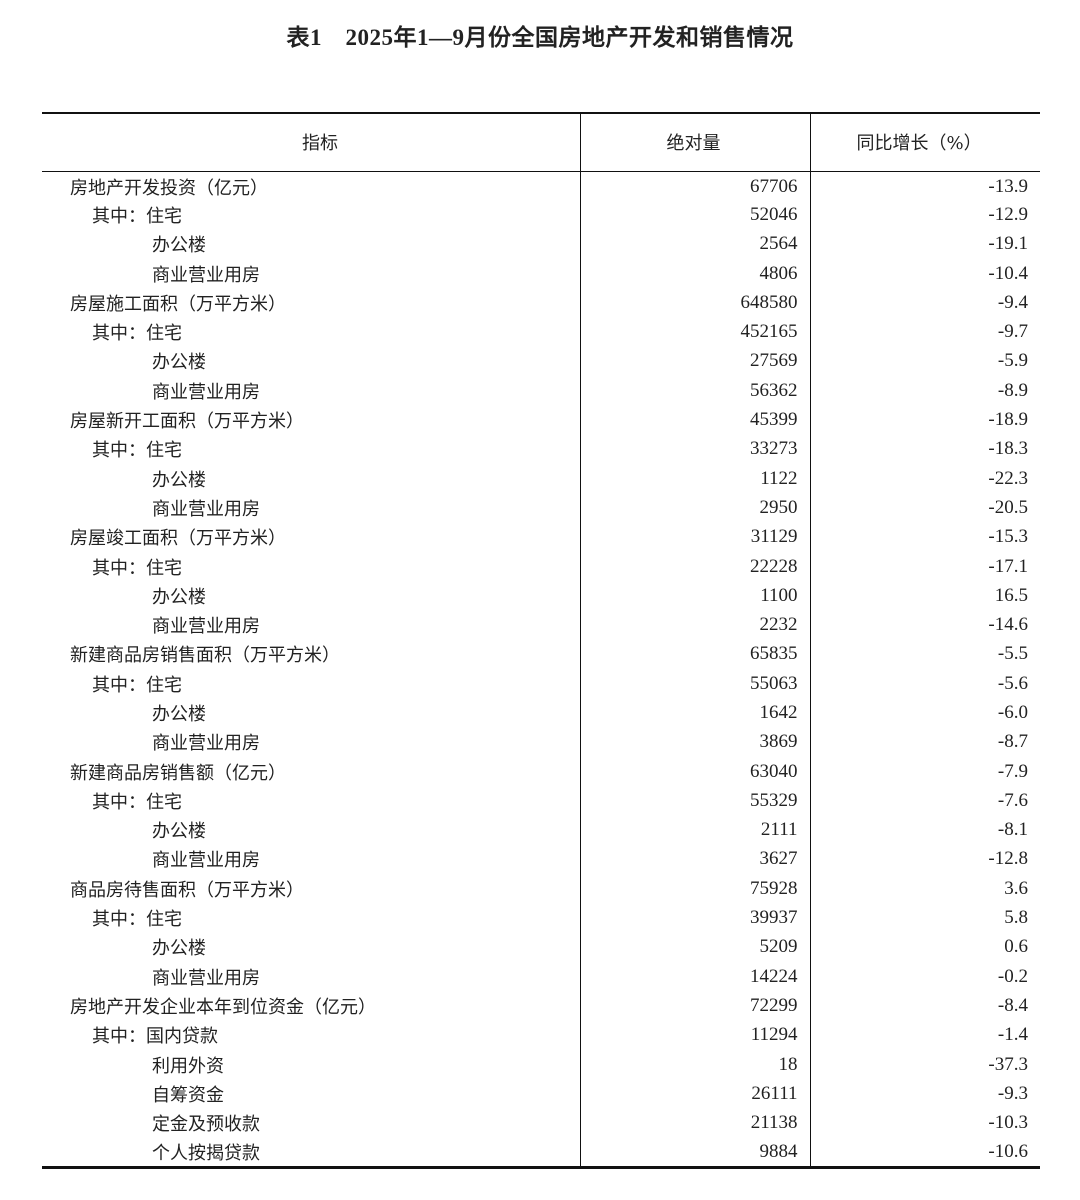 This screenshot has width=1080, height=1200. Describe the element at coordinates (178, 539) in the screenshot. I see `row-label: 房屋竣工面积（万平方米）` at that location.